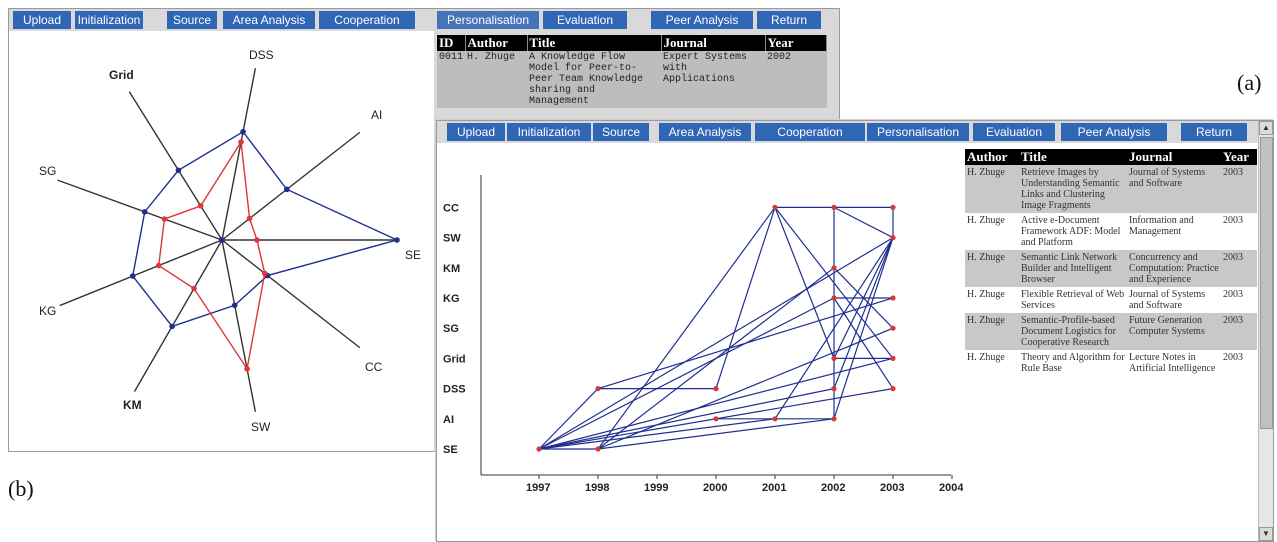 The image size is (1277, 542). Describe the element at coordinates (538, 488) in the screenshot. I see `x-tick-label-1997: 1997` at that location.